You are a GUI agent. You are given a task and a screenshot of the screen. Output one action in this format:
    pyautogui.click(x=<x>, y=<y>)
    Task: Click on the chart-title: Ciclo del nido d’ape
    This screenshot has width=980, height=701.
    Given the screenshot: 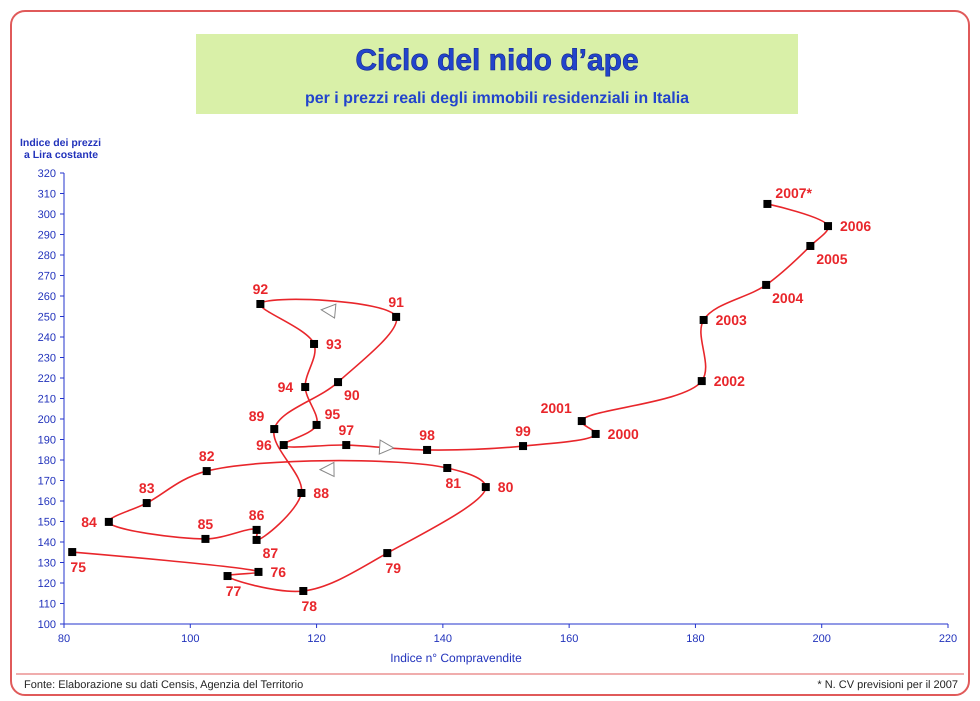 What is the action you would take?
    pyautogui.click(x=497, y=60)
    